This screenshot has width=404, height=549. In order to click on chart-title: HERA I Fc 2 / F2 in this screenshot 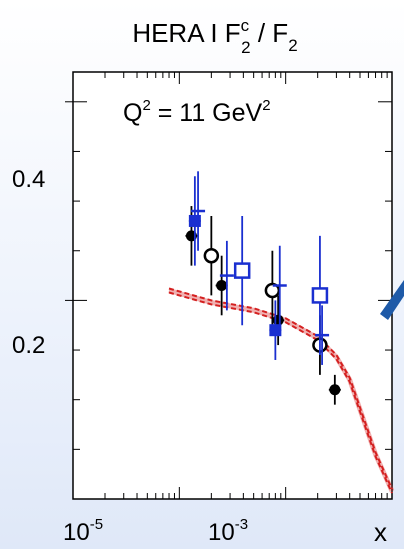, I will do `click(214, 36)`.